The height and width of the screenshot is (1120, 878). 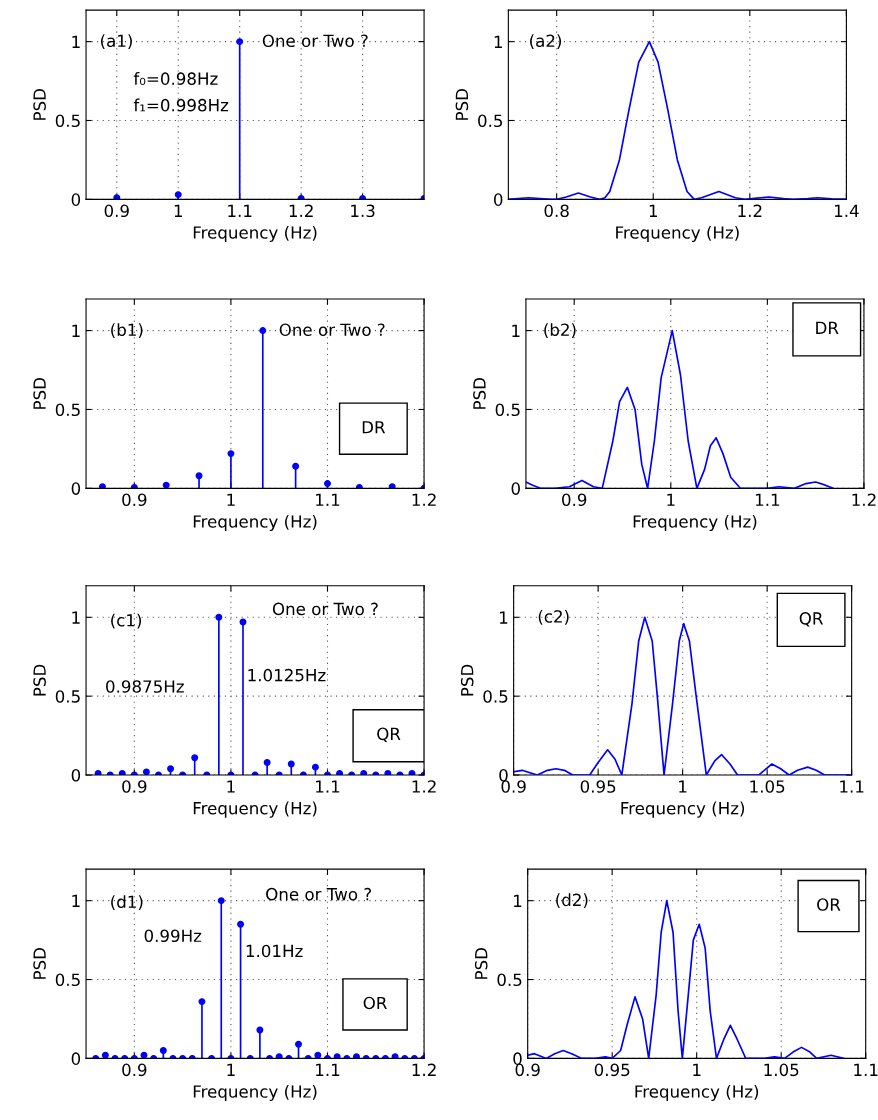 What do you see at coordinates (175, 78) in the screenshot?
I see `annotation: f₀=0.98Hz` at bounding box center [175, 78].